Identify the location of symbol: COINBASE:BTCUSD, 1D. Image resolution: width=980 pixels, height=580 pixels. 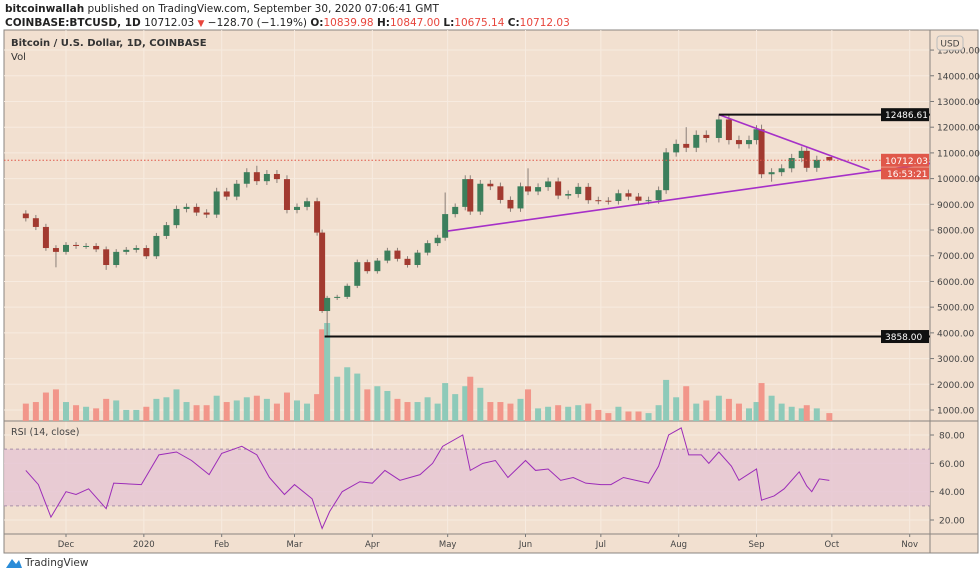
(73, 23).